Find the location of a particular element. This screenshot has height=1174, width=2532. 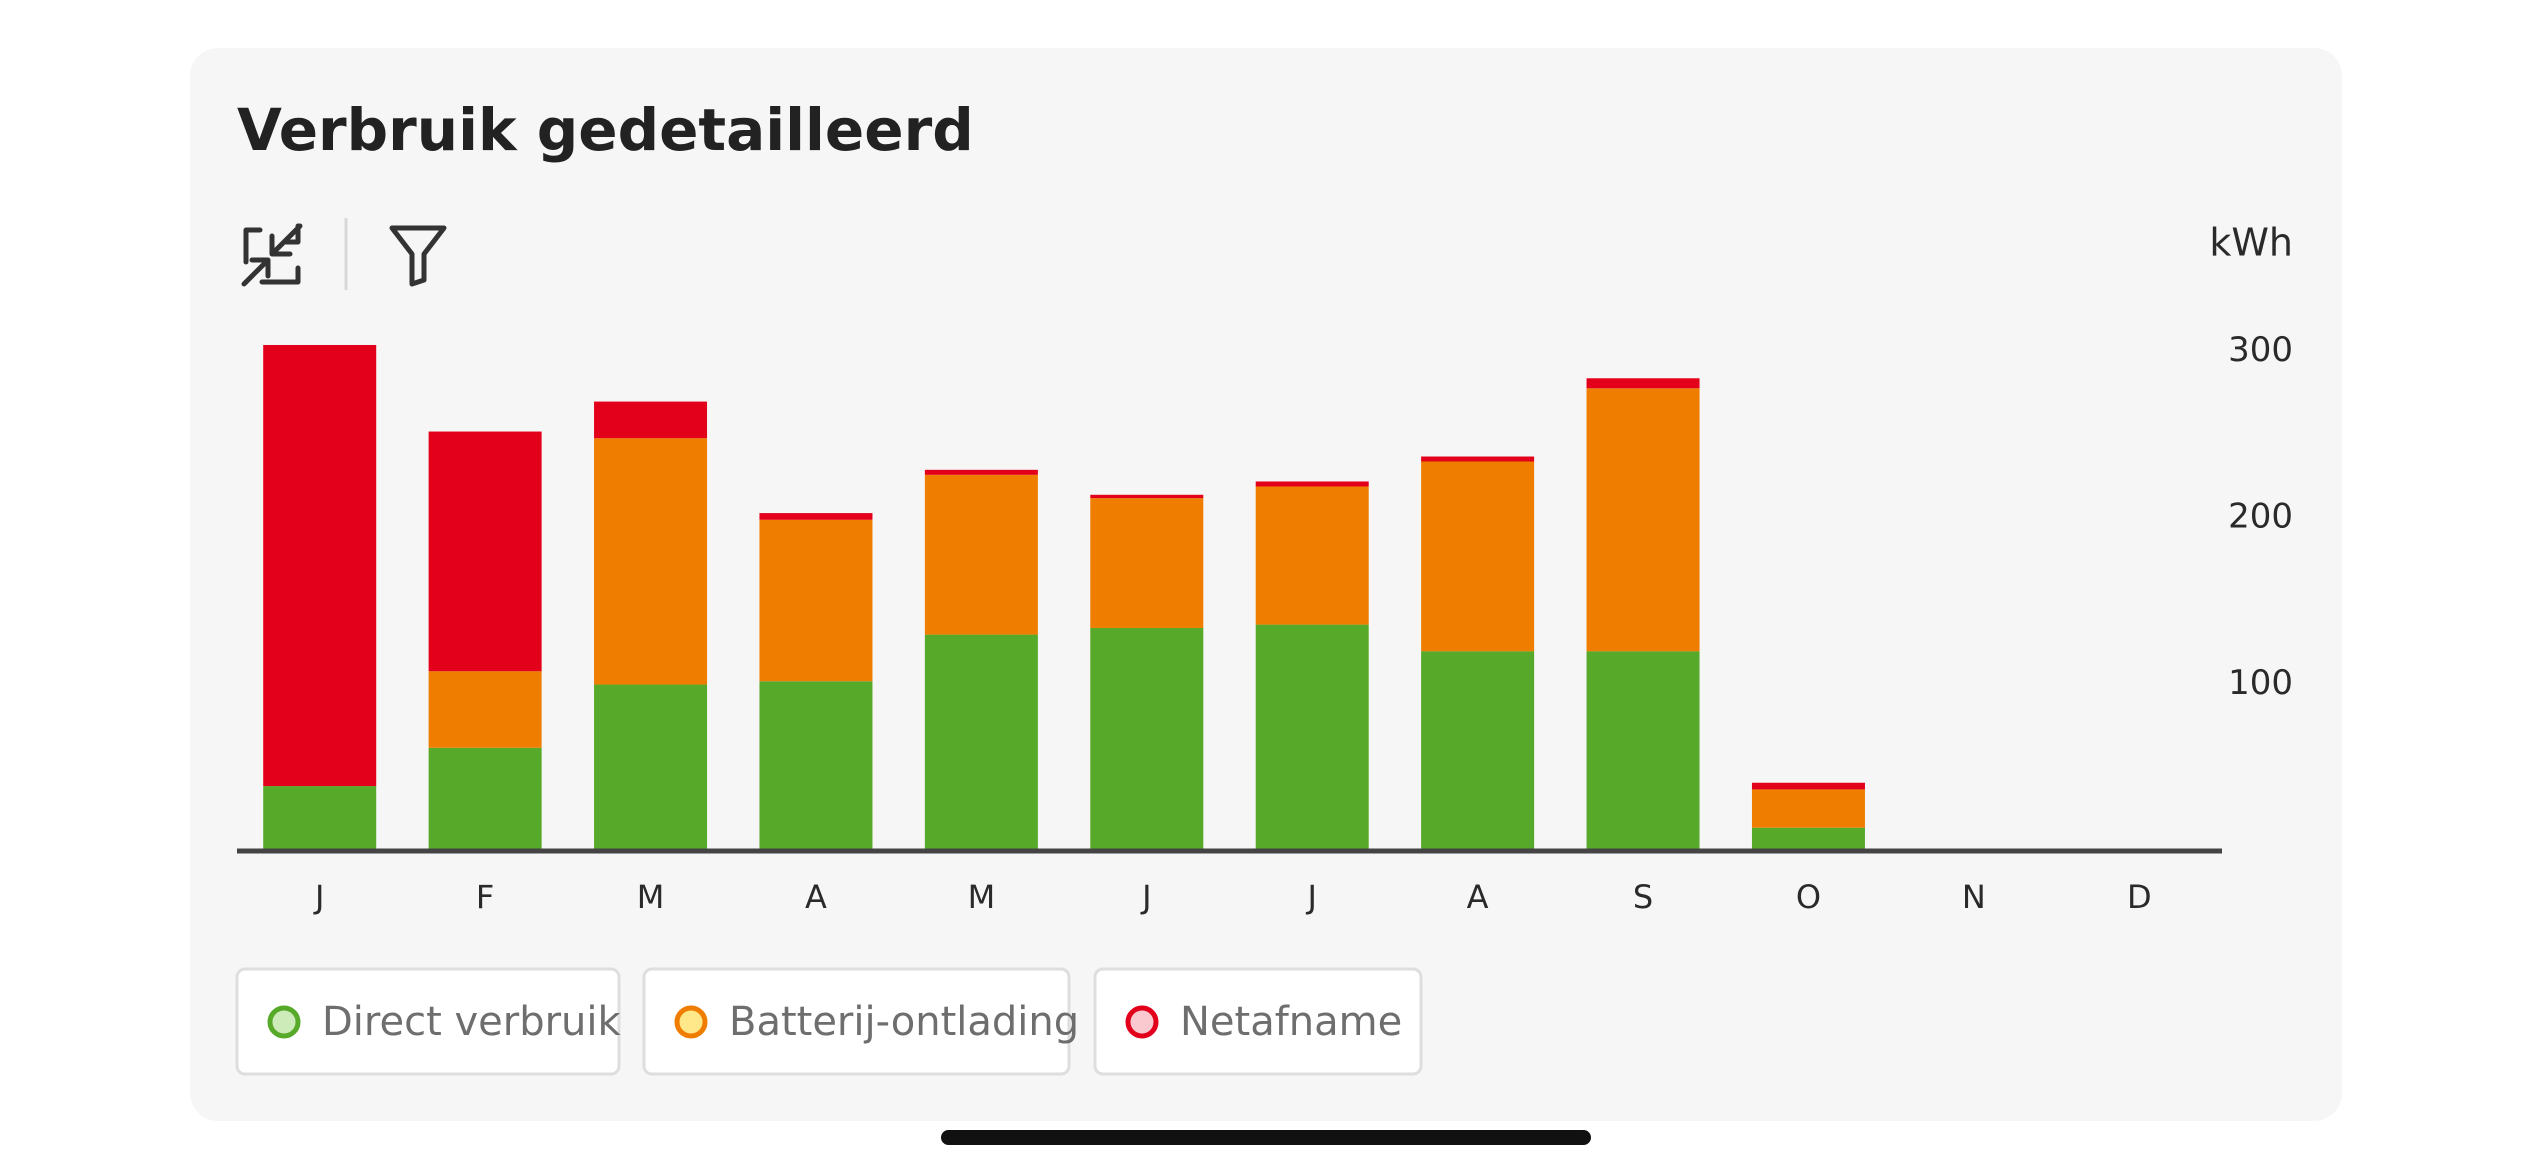

y-axis-label: kWh is located at coordinates (2251, 243).